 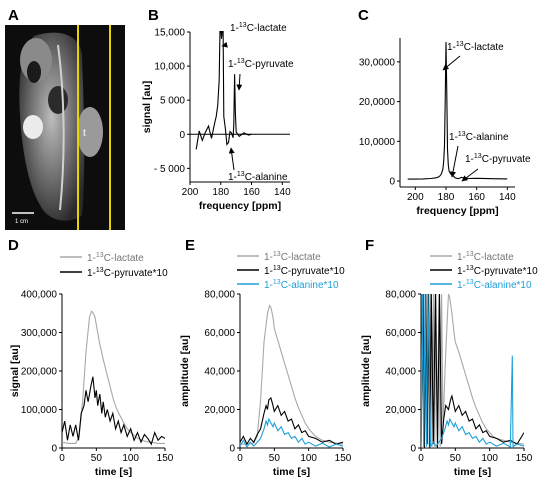 I want to click on panel-letter-a: A, so click(x=13, y=15).